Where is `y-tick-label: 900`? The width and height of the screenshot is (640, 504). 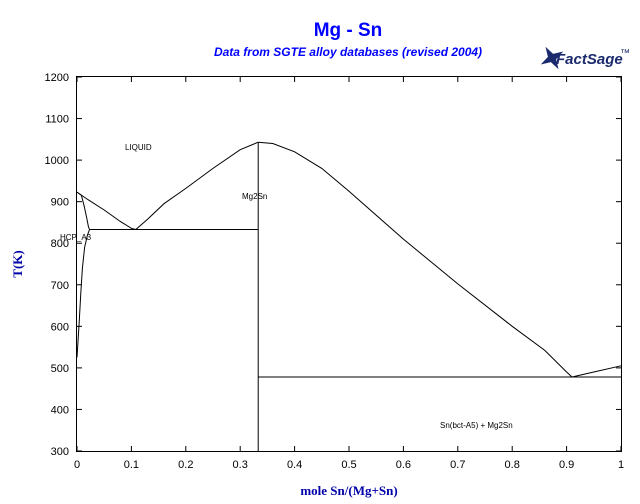
y-tick-label: 900 is located at coordinates (60, 203).